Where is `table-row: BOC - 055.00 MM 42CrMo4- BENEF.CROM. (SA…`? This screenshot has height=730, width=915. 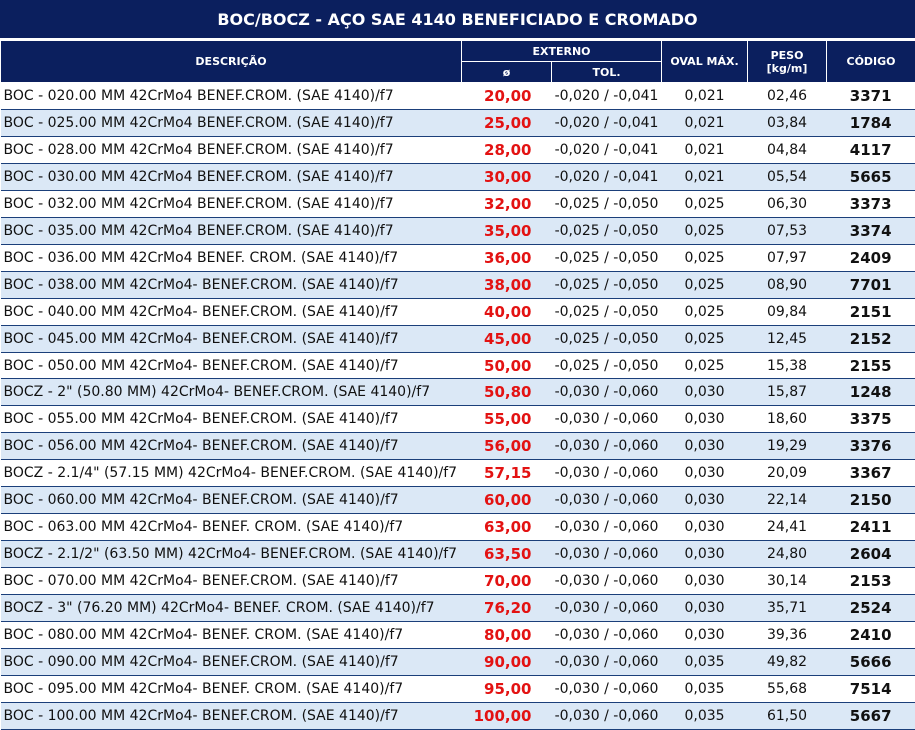 table-row: BOC - 055.00 MM 42CrMo4- BENEF.CROM. (SA… is located at coordinates (458, 419).